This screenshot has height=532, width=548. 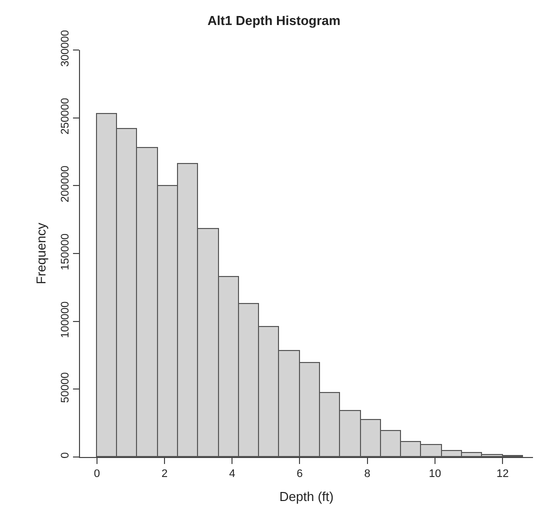 What do you see at coordinates (66, 387) in the screenshot?
I see `y-tick-label: 50000` at bounding box center [66, 387].